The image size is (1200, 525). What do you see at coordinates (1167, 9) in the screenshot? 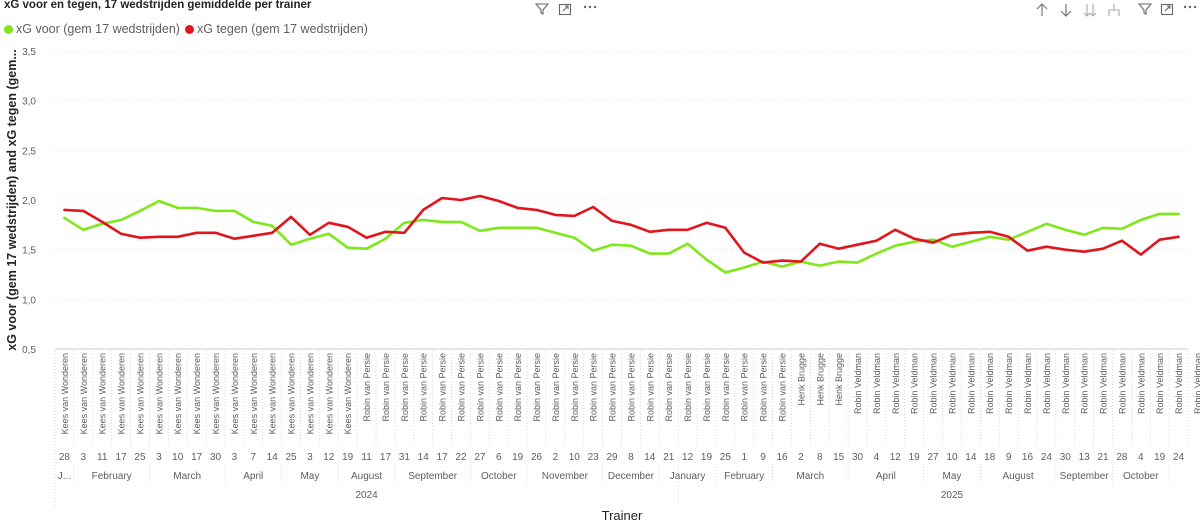
I see `focus-mode-icon-right` at bounding box center [1167, 9].